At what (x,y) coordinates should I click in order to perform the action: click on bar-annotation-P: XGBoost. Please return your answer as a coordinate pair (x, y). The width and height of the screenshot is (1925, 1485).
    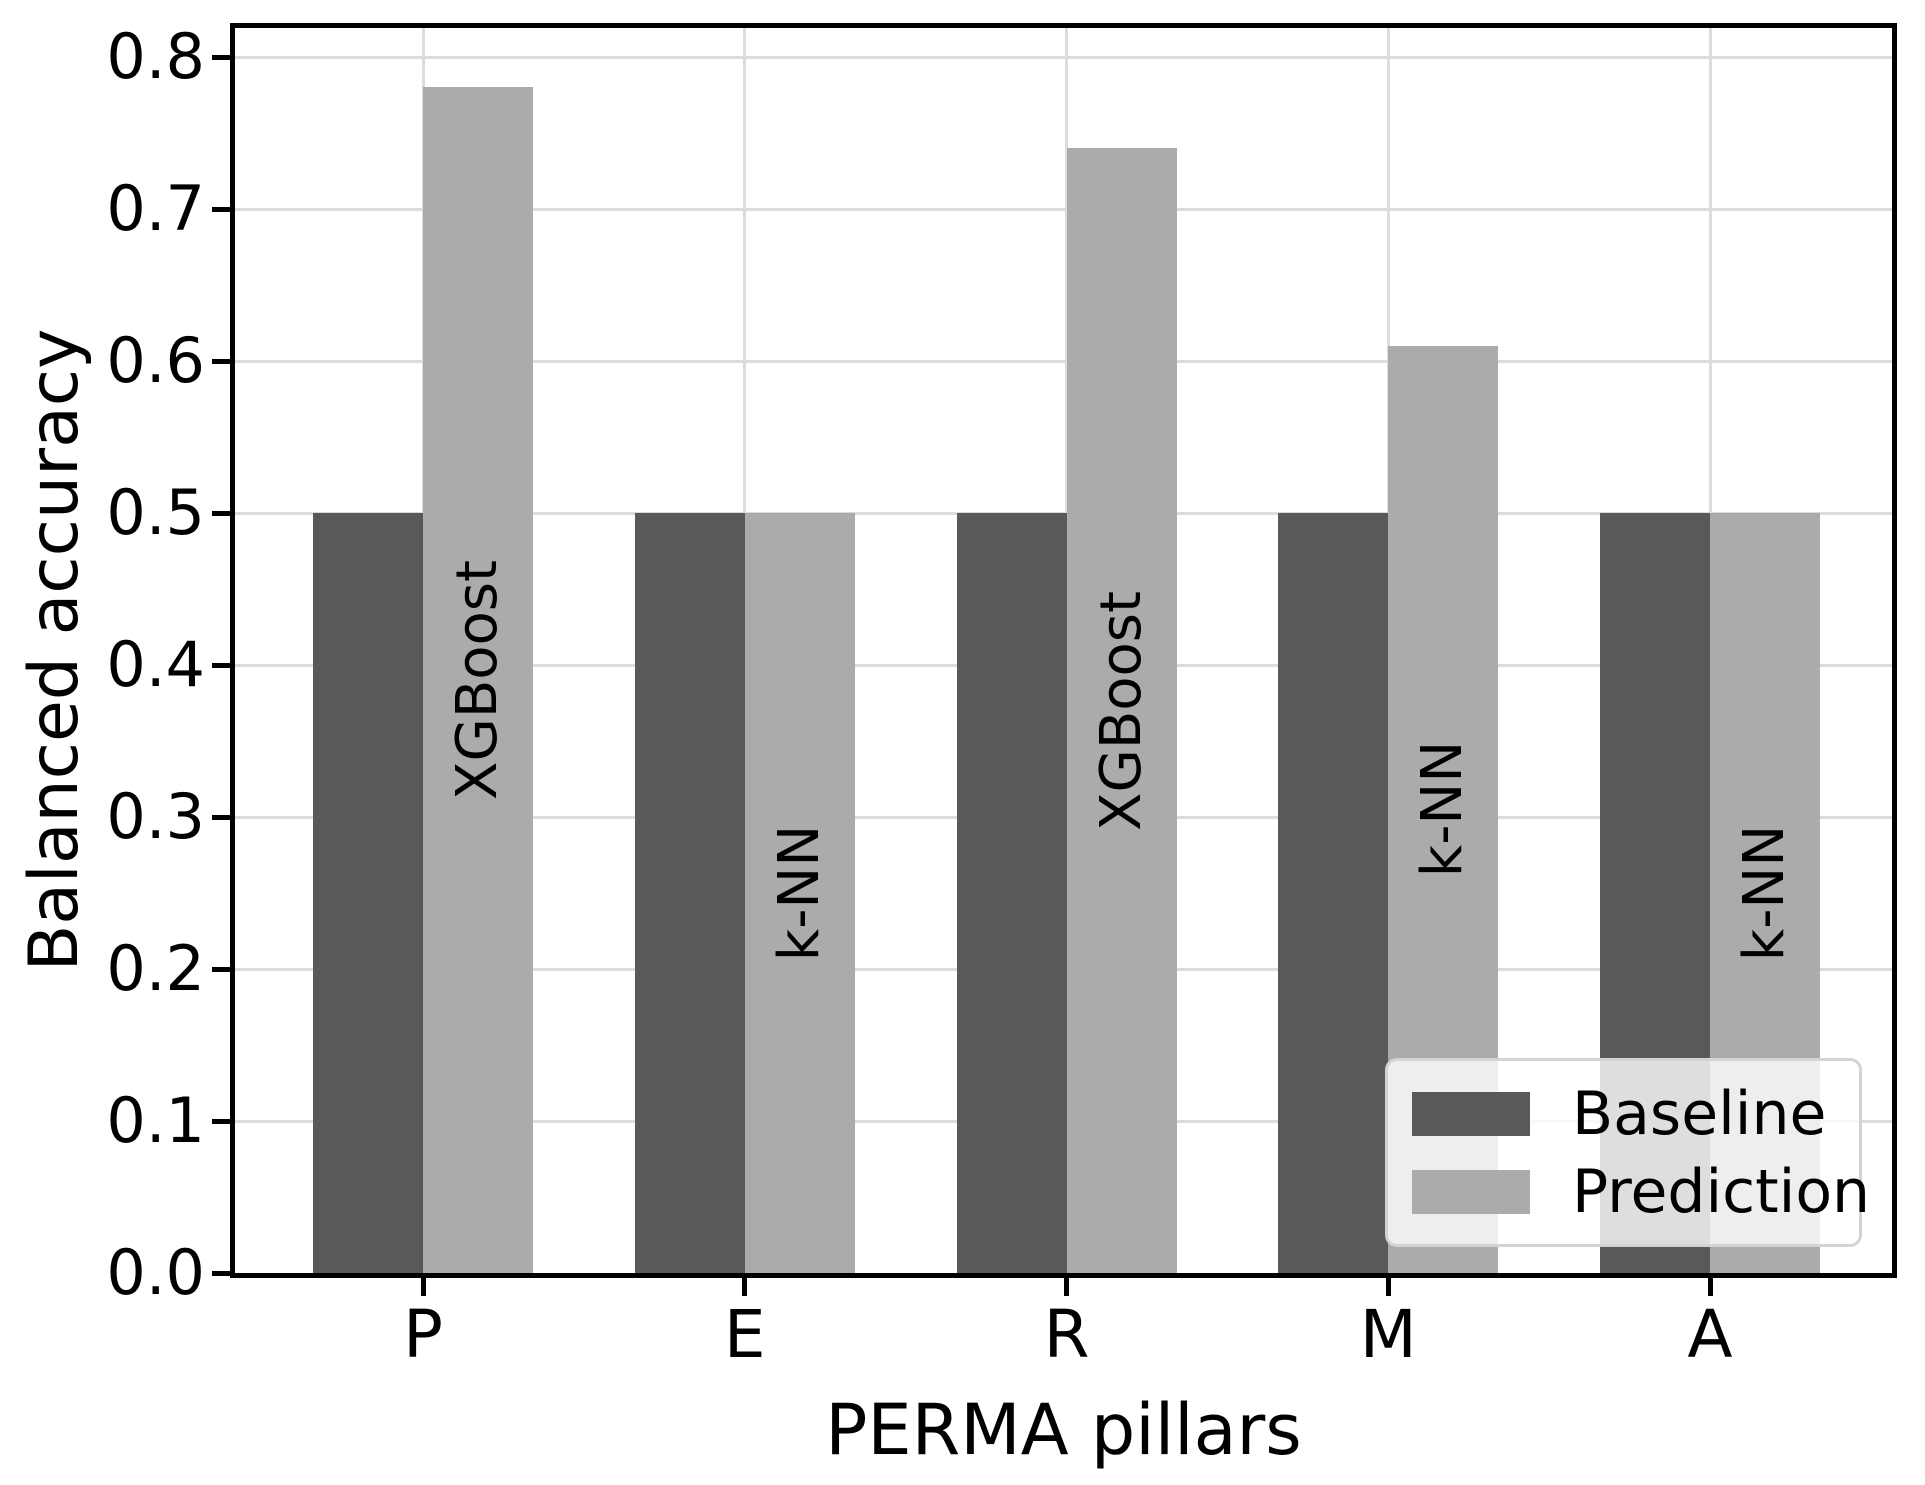
    Looking at the image, I should click on (477, 680).